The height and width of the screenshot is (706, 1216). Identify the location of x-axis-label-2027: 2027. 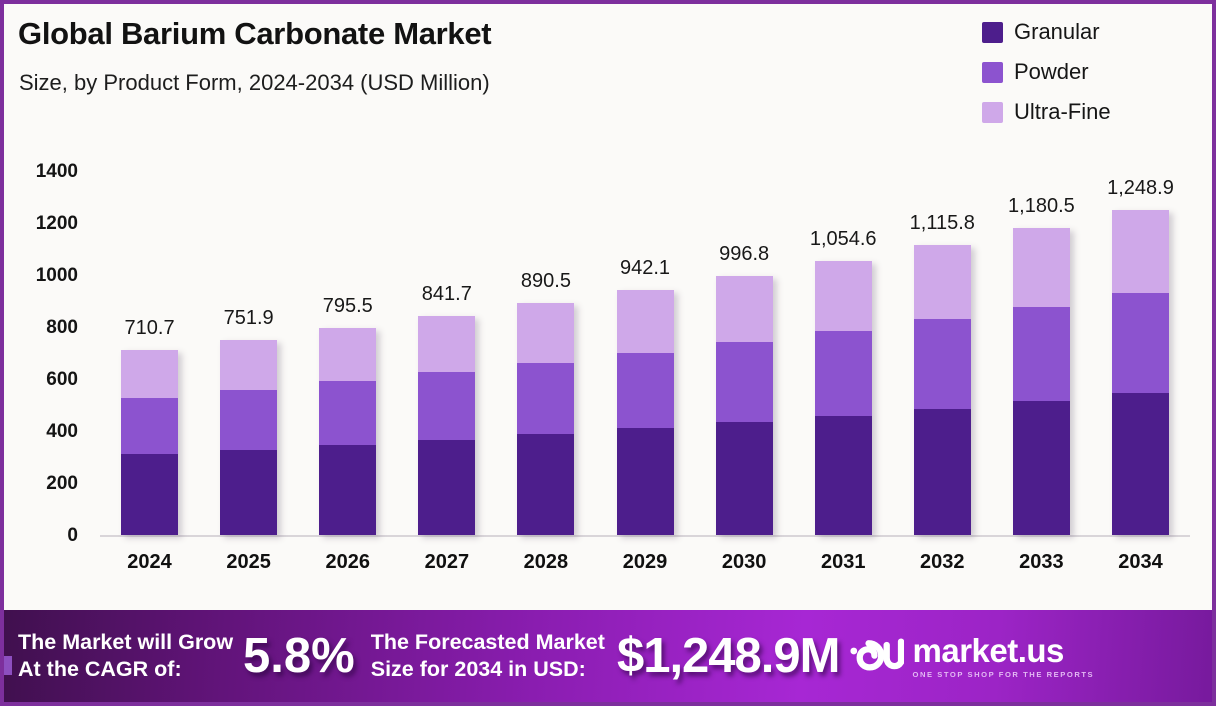
(447, 562).